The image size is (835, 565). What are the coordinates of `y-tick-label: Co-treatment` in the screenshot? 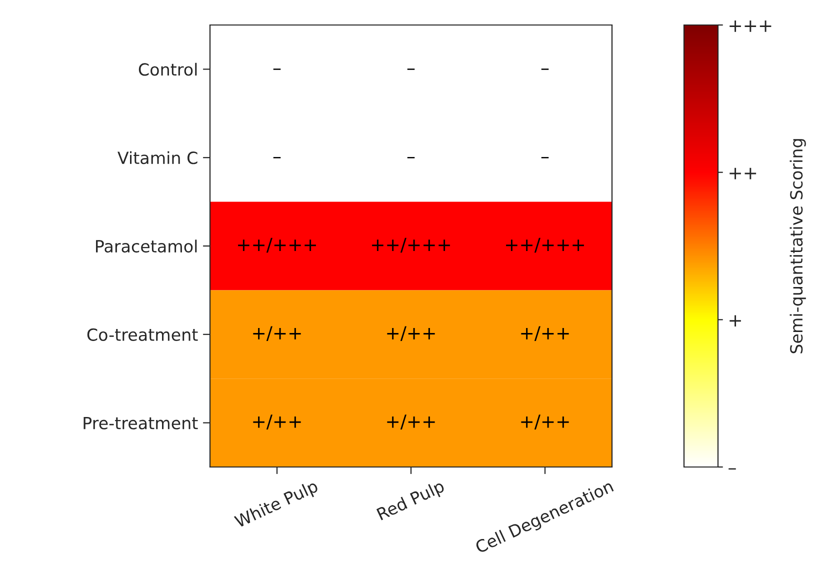 It's located at (142, 334).